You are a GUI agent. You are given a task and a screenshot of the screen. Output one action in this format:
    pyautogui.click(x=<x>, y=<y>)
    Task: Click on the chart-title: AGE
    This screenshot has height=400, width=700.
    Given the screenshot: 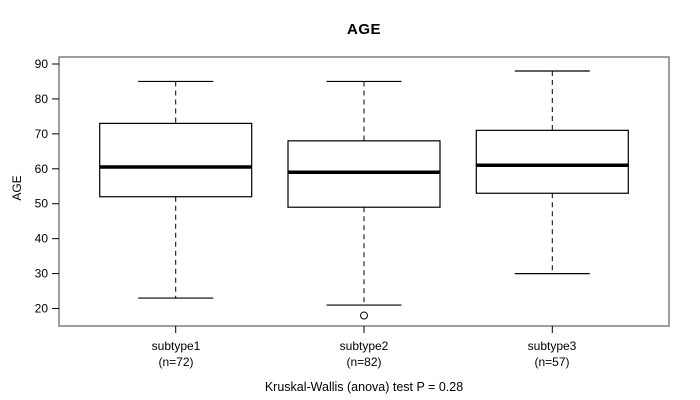 What is the action you would take?
    pyautogui.click(x=363, y=29)
    